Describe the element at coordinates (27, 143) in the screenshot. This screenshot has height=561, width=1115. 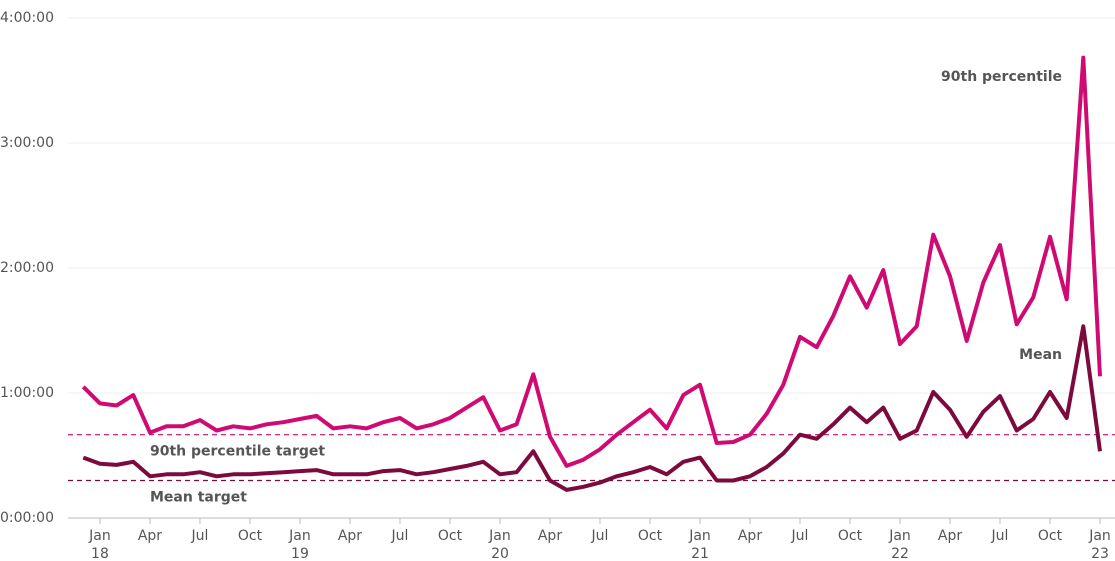
I see `y-tick-label: 3:00:00` at that location.